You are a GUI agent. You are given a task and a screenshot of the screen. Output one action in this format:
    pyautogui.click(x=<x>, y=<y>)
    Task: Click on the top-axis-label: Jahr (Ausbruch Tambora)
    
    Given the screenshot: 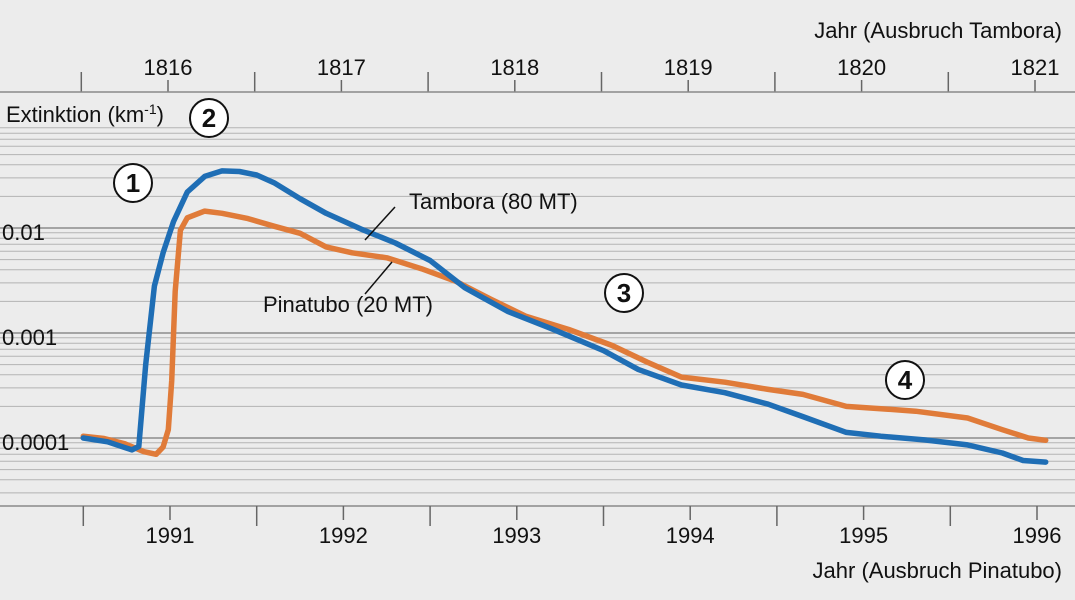 What is the action you would take?
    pyautogui.click(x=938, y=30)
    